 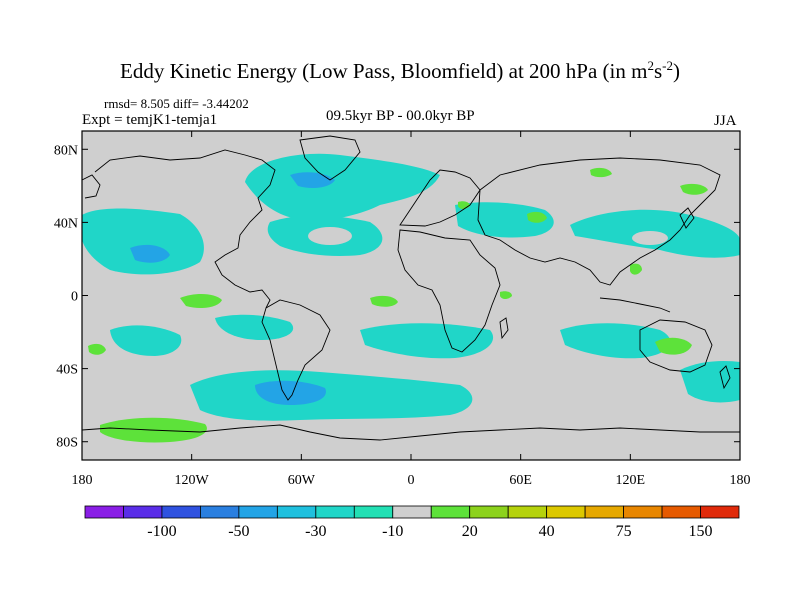 I want to click on lat-label: 40S, so click(x=67, y=370).